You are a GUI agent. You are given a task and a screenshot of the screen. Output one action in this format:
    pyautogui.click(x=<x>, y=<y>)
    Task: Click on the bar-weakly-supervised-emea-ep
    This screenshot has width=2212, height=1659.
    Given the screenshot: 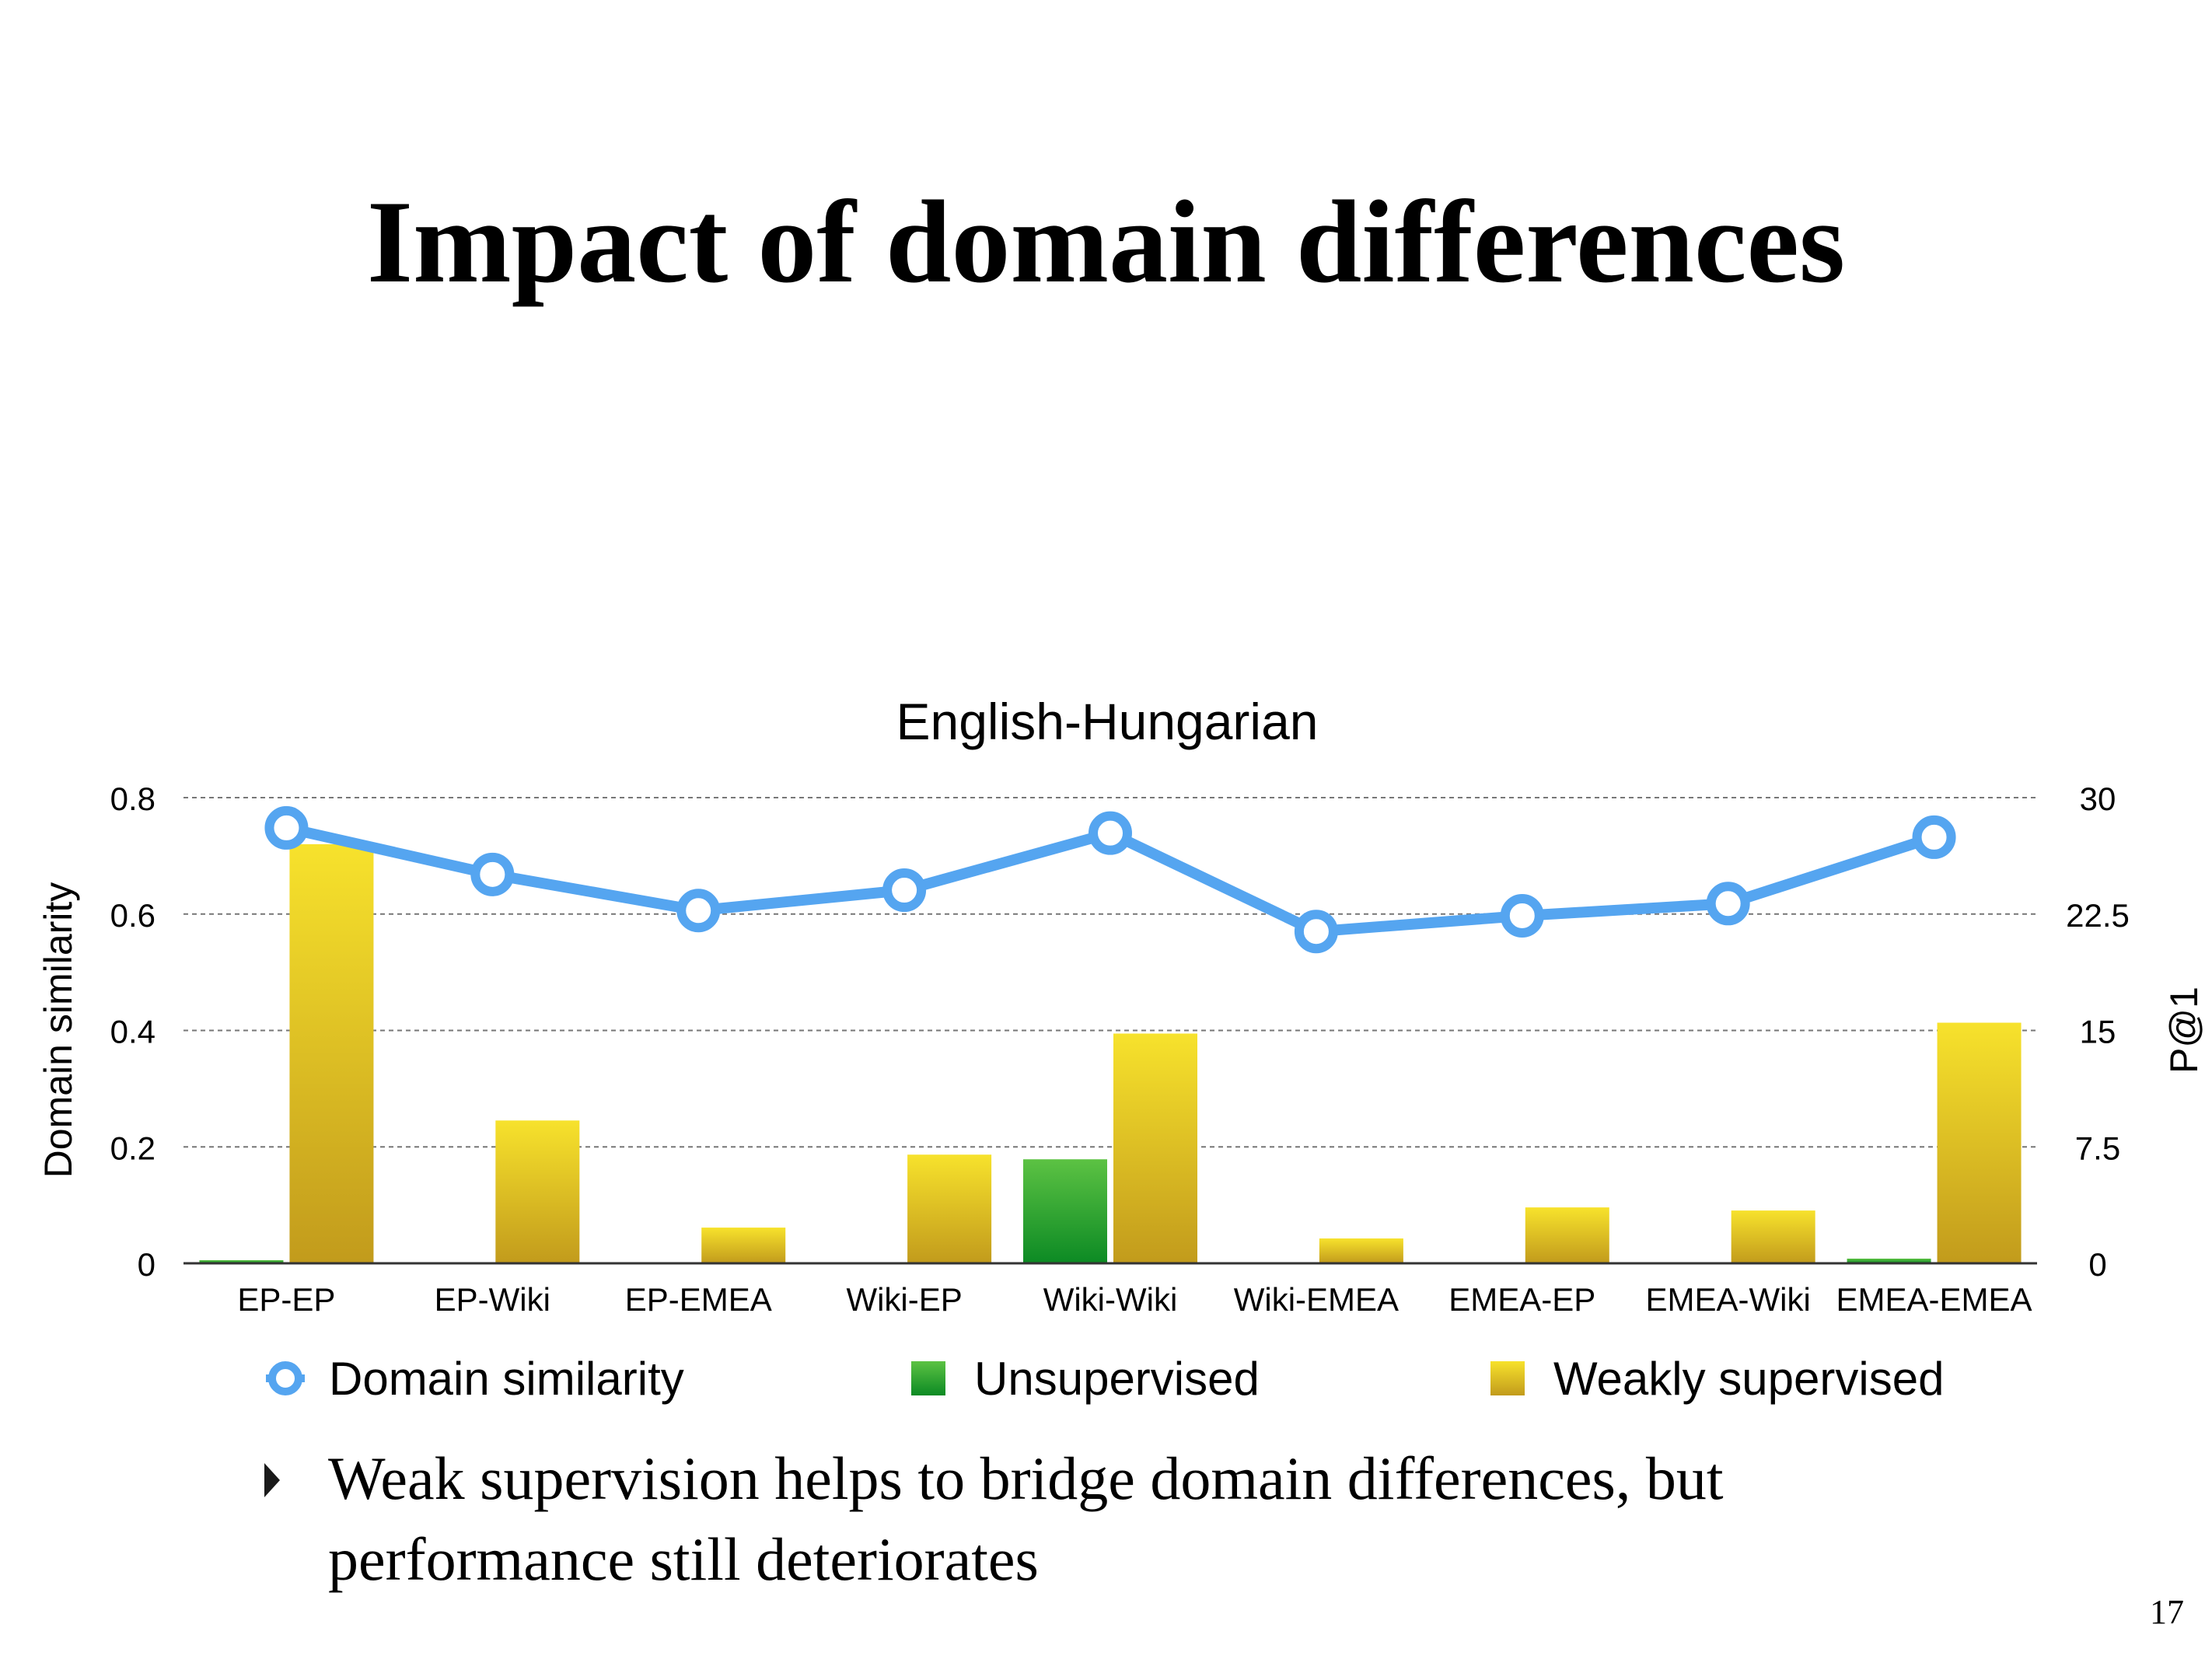 What is the action you would take?
    pyautogui.click(x=1567, y=1235)
    